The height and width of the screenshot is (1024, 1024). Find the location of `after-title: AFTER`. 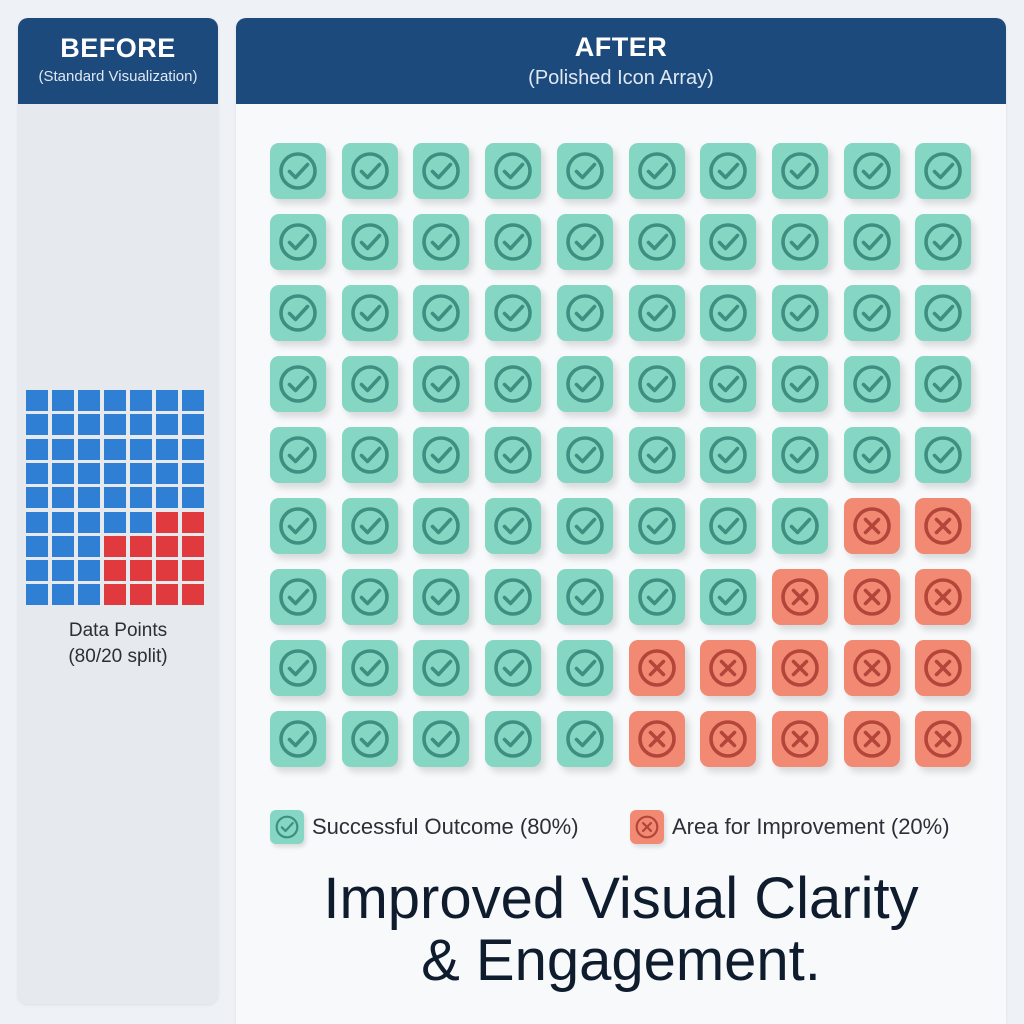

after-title: AFTER is located at coordinates (621, 47).